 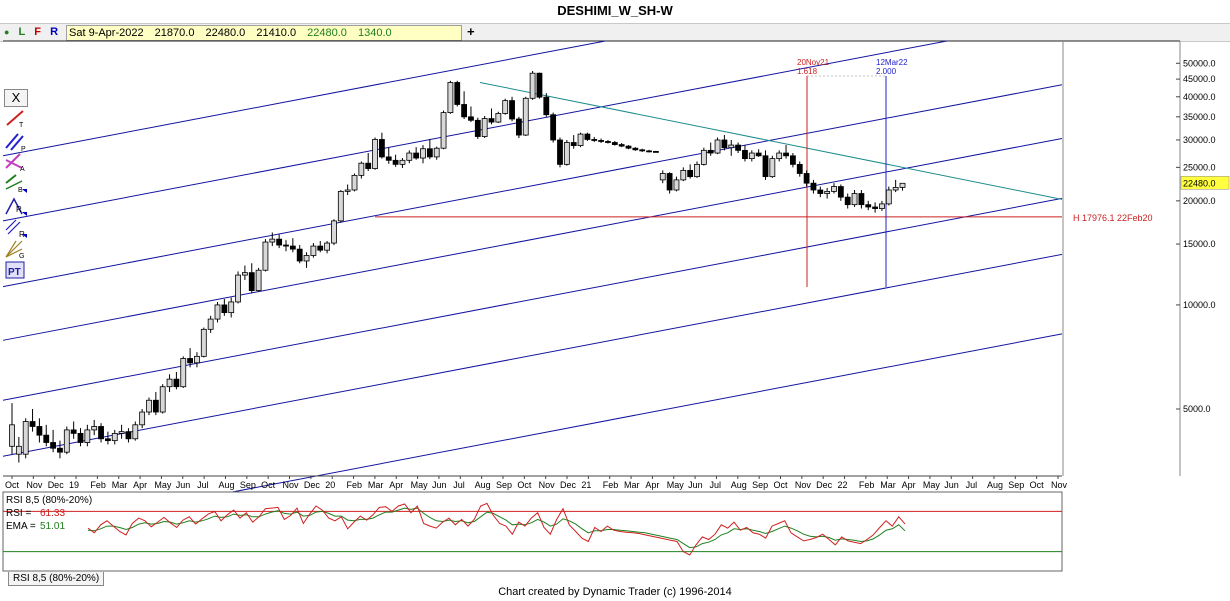 I want to click on mode-r-button: R, so click(x=54, y=32).